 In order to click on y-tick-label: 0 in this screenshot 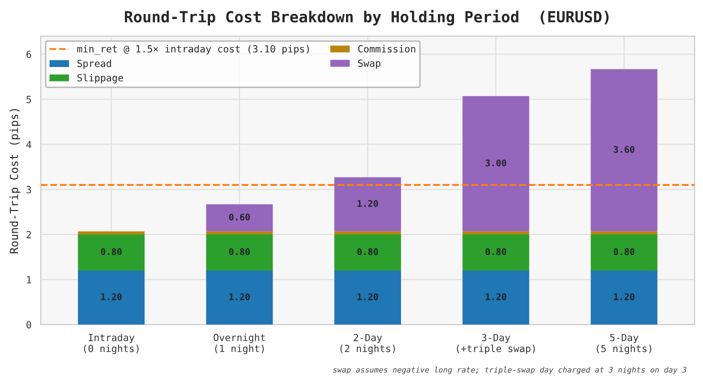, I will do `click(29, 324)`.